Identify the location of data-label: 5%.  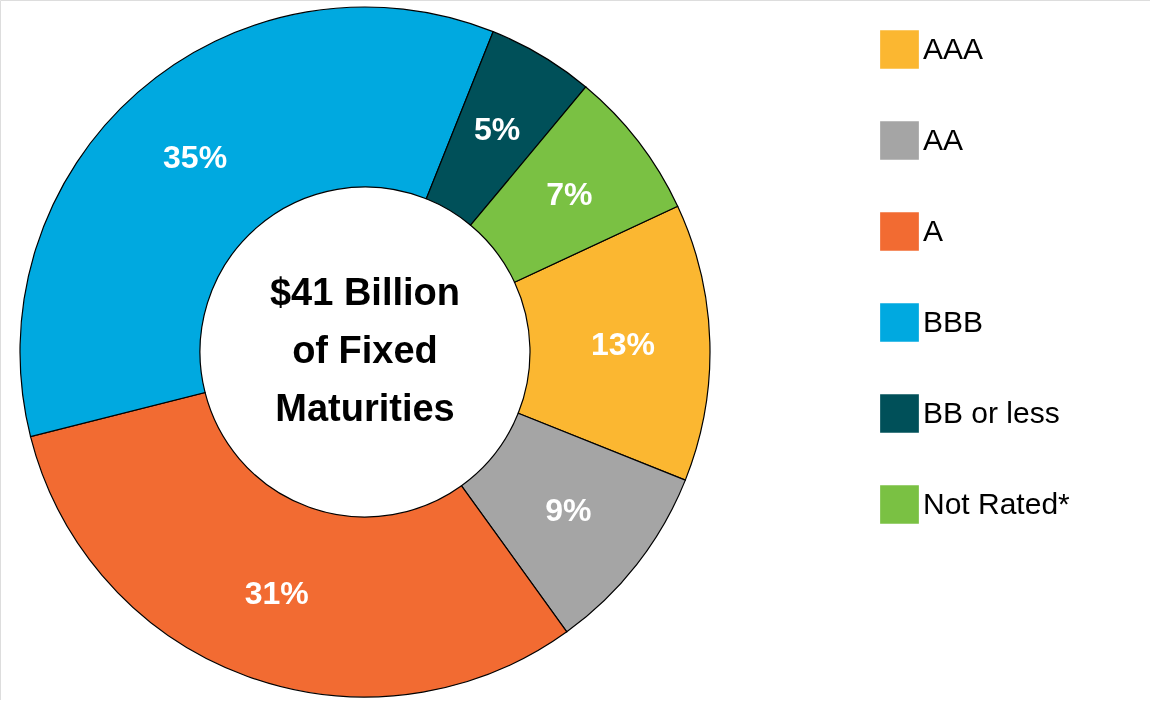
(497, 129).